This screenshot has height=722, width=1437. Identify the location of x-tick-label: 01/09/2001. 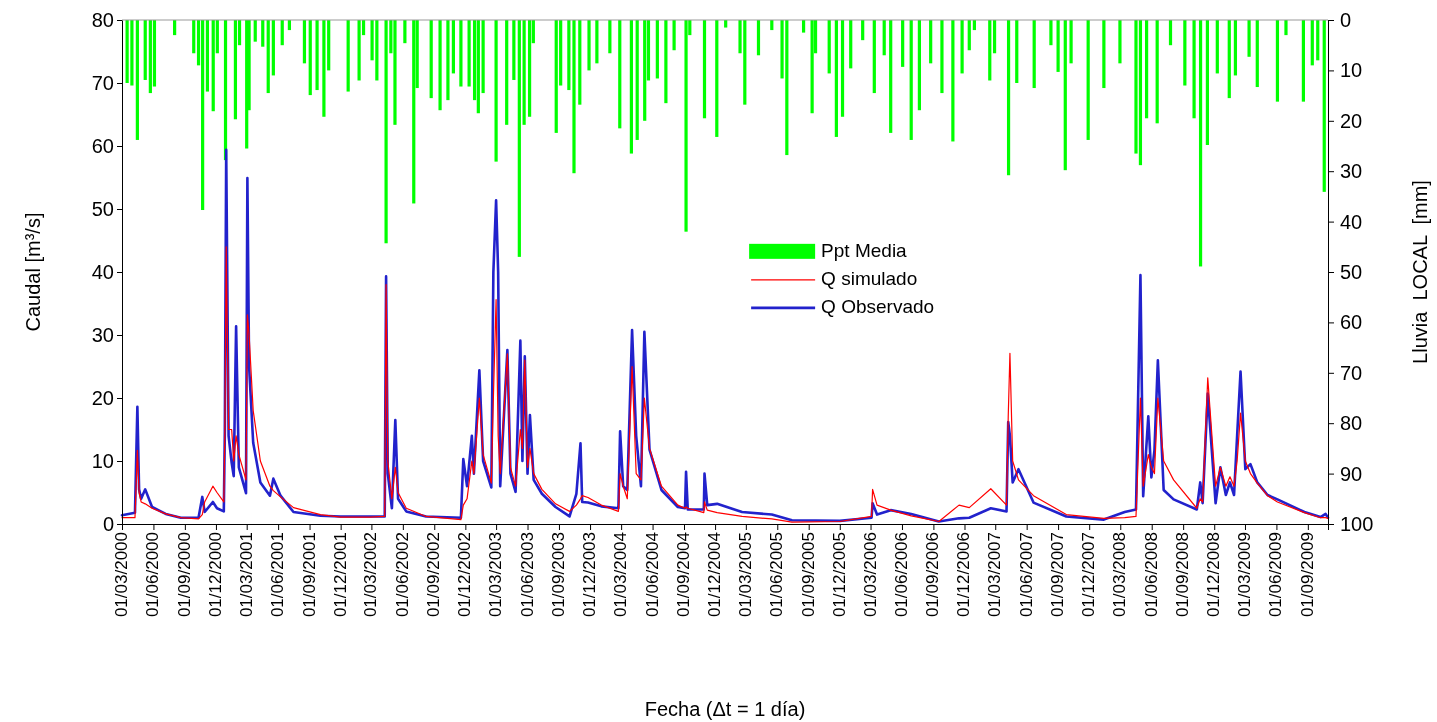
(309, 575).